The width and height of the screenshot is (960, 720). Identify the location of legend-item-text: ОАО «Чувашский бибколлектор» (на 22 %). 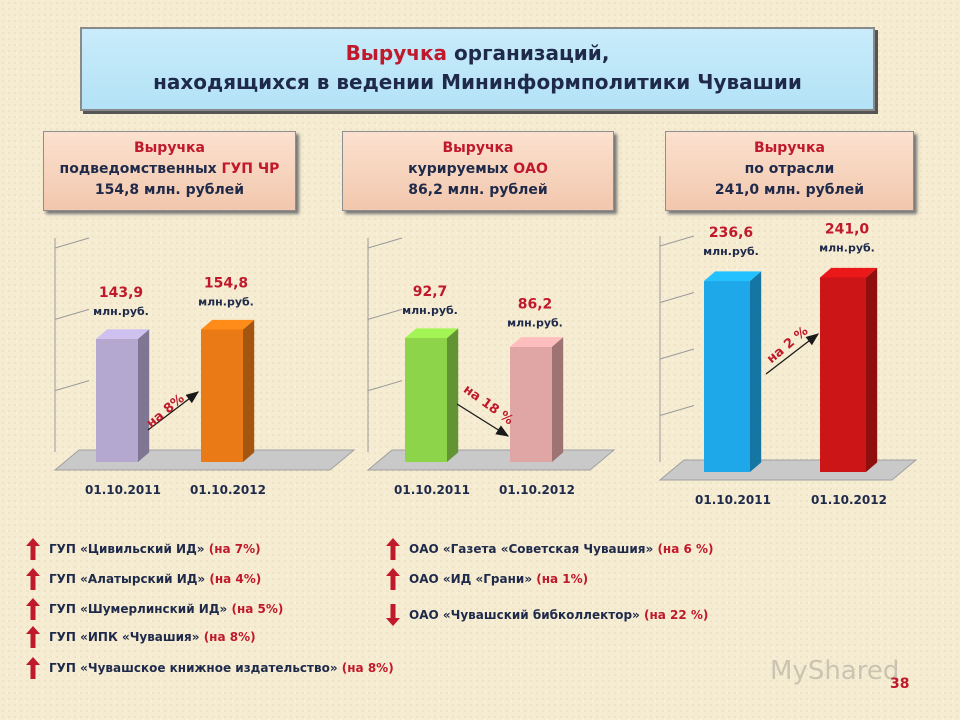
(558, 615).